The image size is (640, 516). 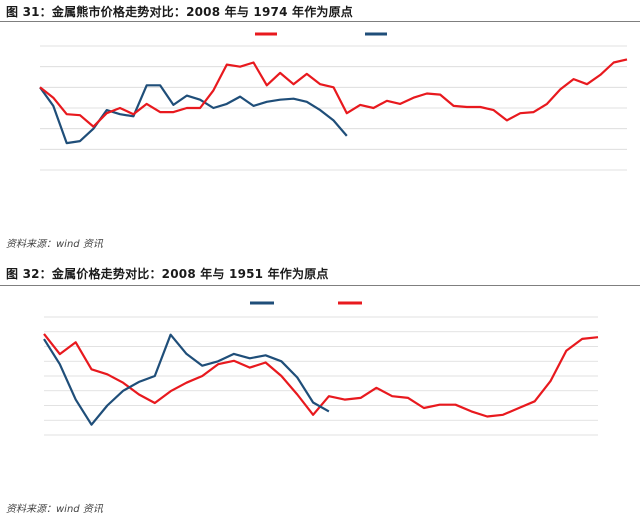 I want to click on figure-32-source: 资料来源：wind 资讯, so click(x=54, y=509).